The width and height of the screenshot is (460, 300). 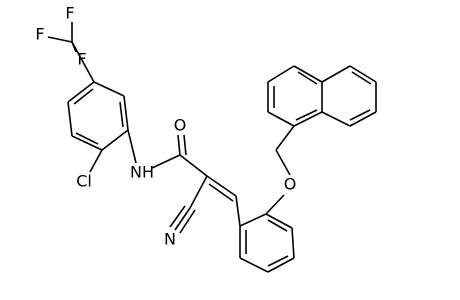 I want to click on atom-label: Cl, so click(x=84, y=181).